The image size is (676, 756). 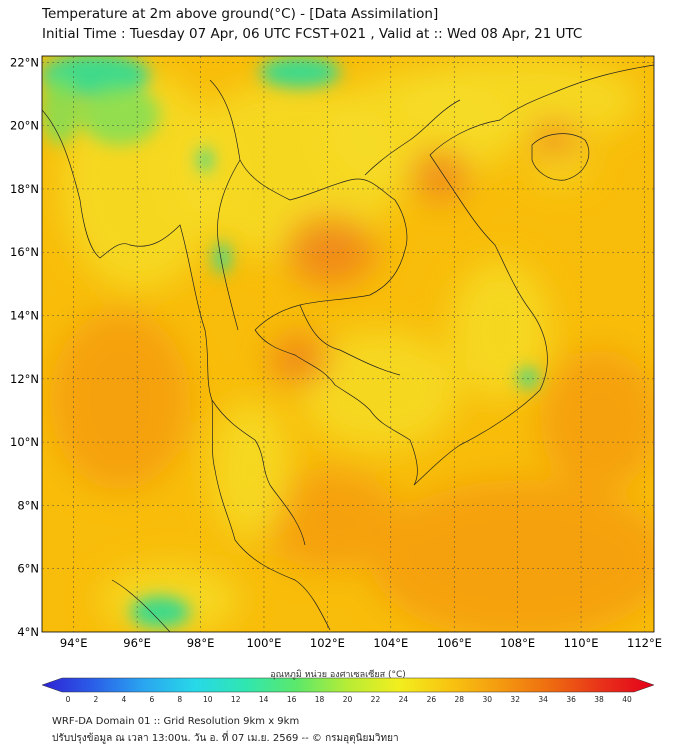 I want to click on colorbar-tick-label: 2, so click(x=96, y=699).